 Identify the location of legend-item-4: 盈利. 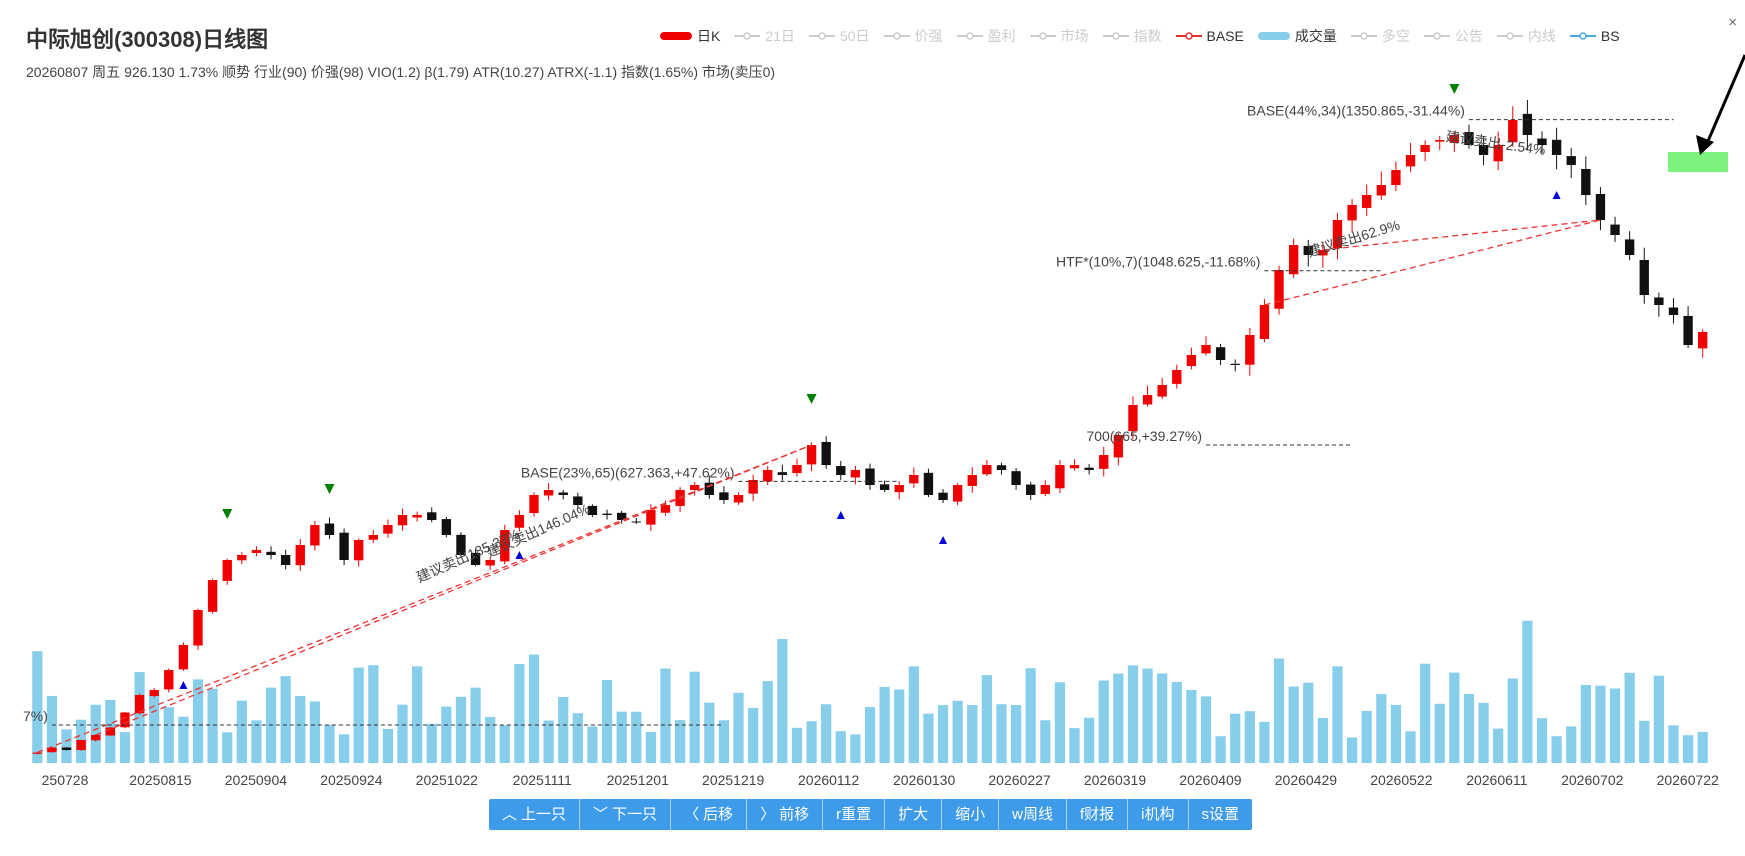
(986, 36).